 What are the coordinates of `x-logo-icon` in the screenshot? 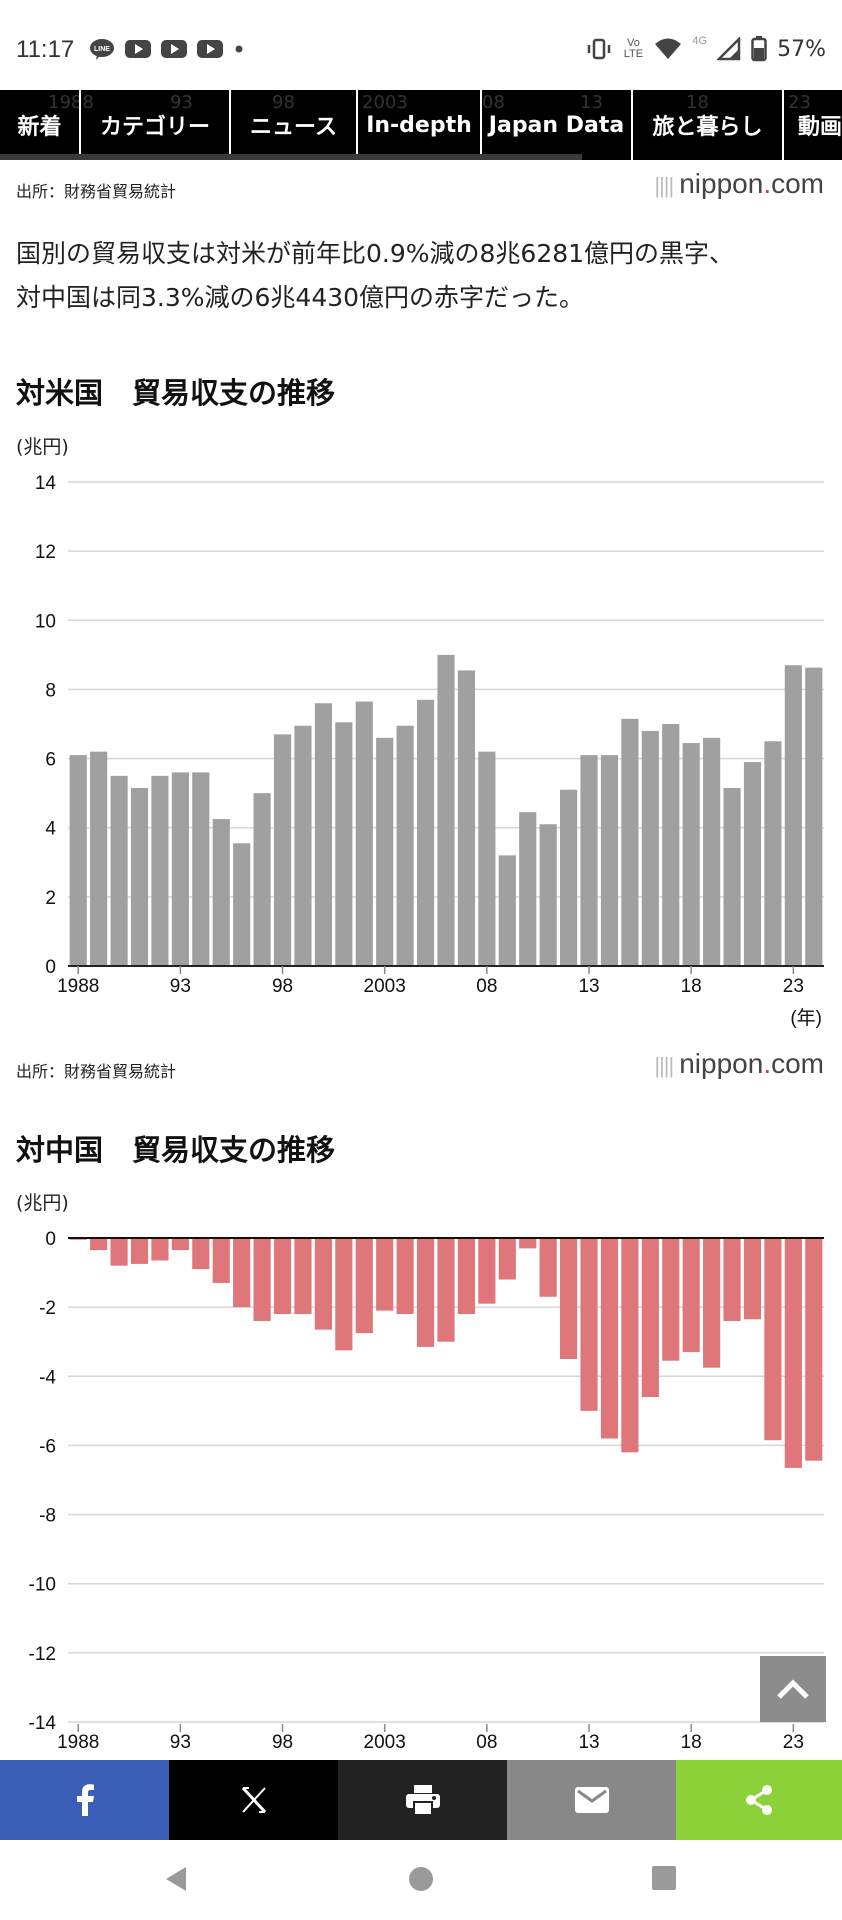 It's located at (253, 1800).